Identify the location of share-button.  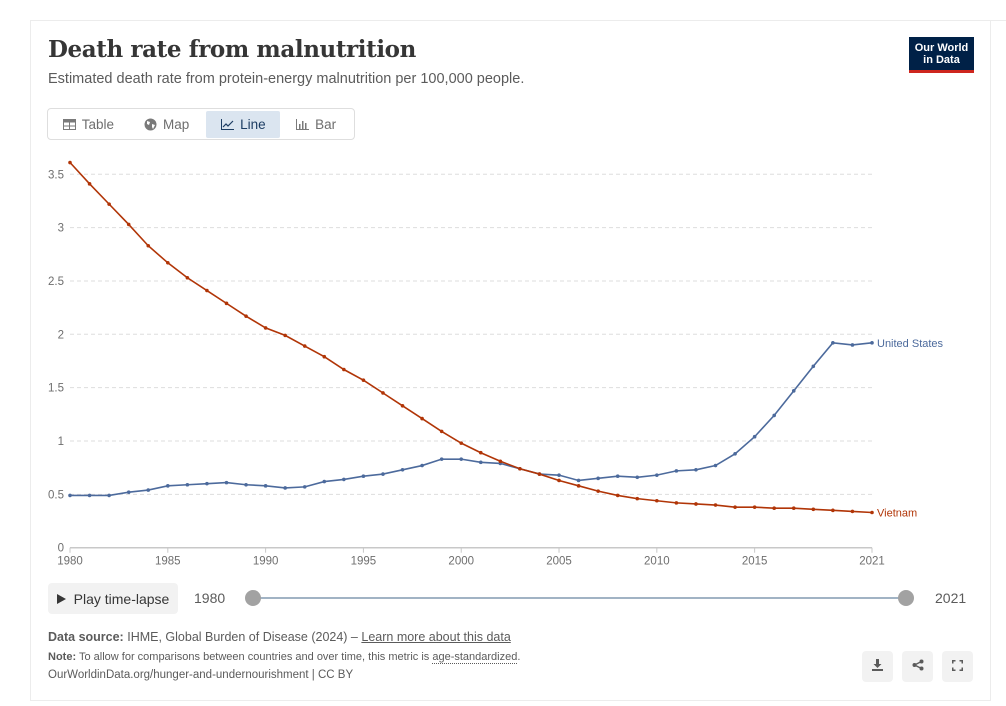
(917, 666).